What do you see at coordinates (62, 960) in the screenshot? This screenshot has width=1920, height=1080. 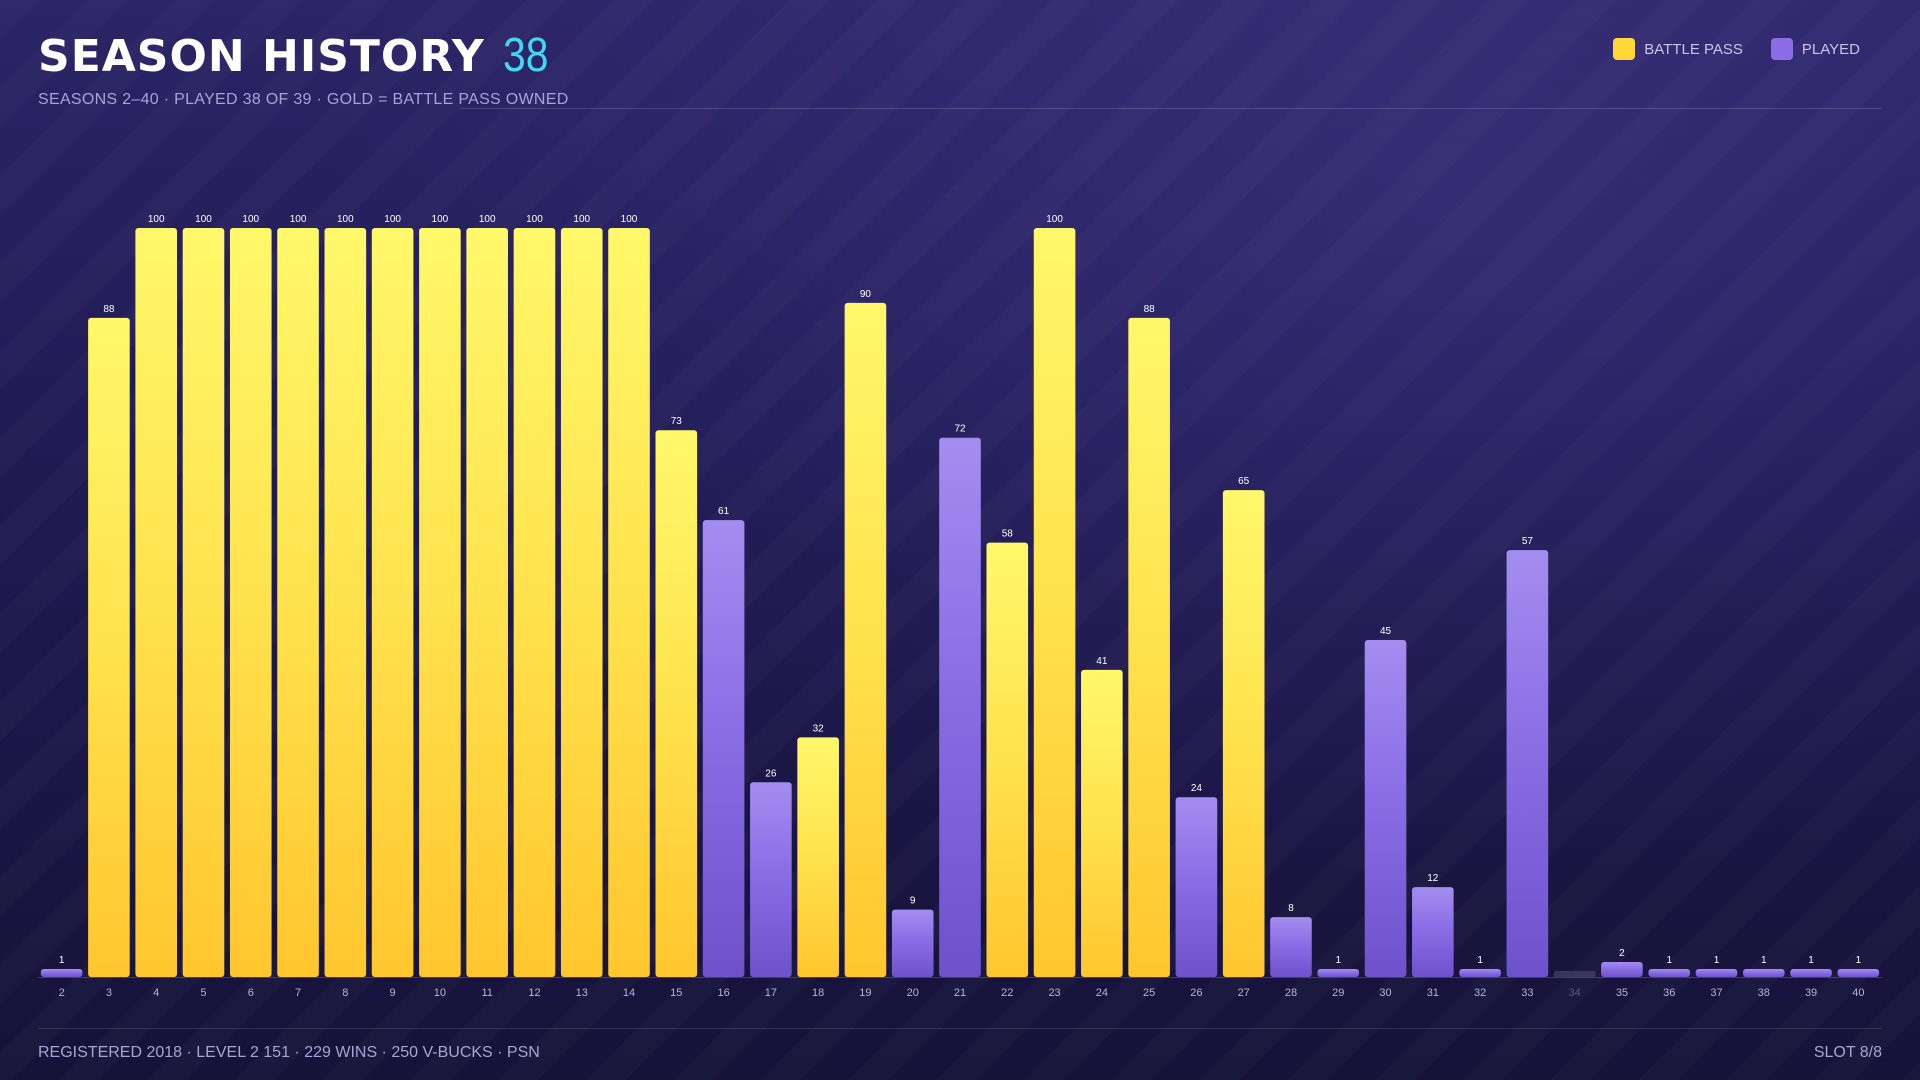 I see `bar-value-label-2: 1` at bounding box center [62, 960].